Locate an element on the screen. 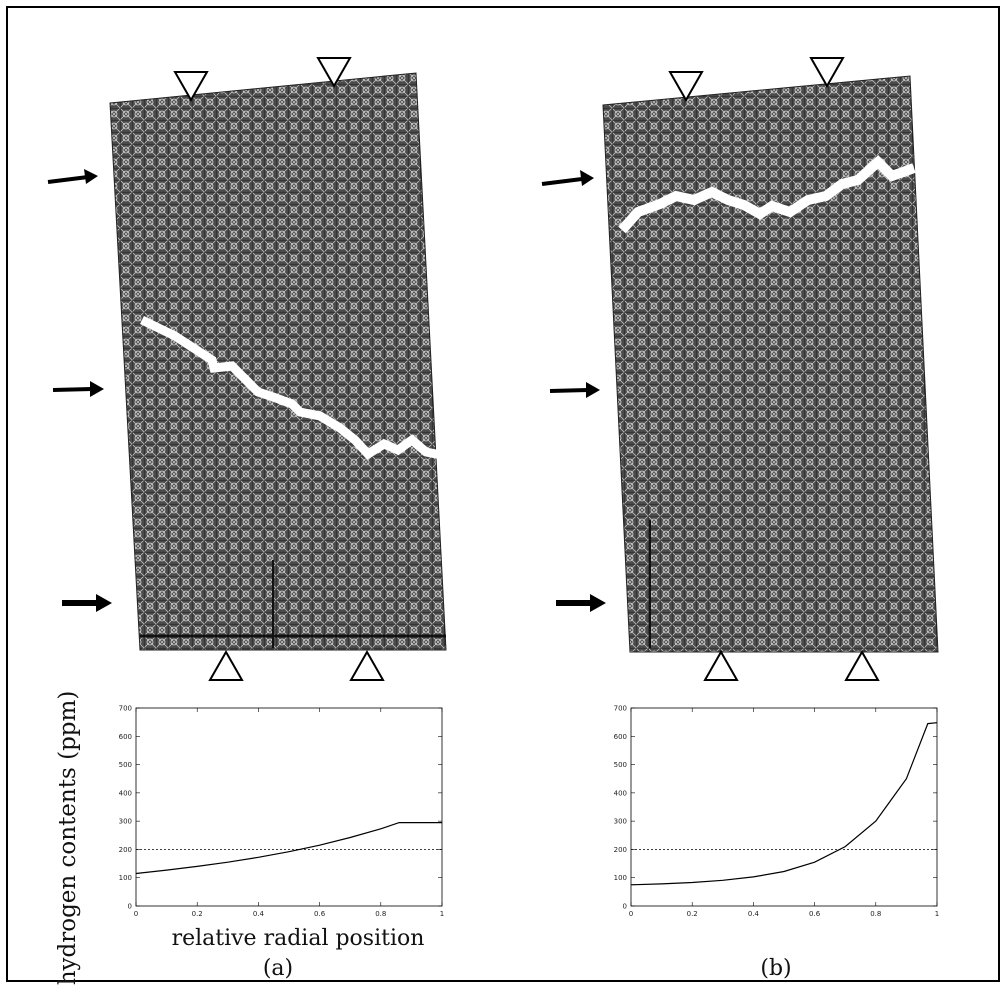 The image size is (1008, 990). chart-b: 0 0.2 0.4 0.6 0.8 1 0 100 200 300 400 500 600 700 is located at coordinates (777, 812).